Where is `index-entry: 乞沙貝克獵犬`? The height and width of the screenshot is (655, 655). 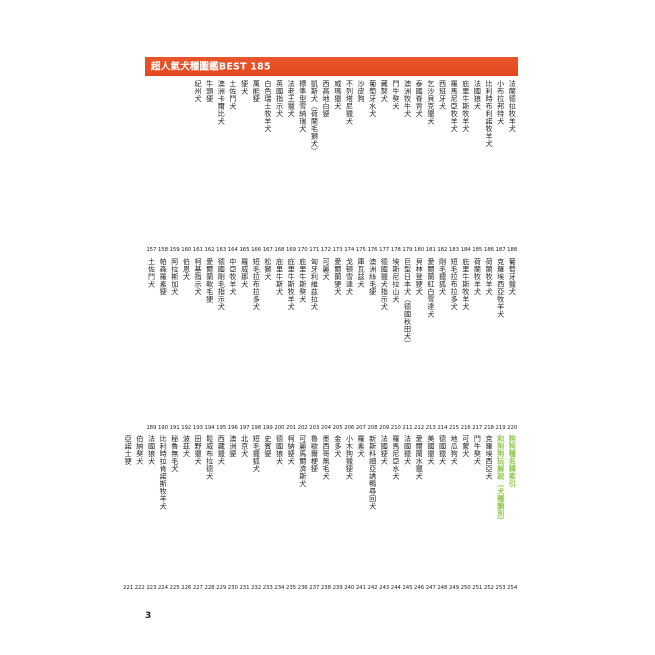 index-entry: 乞沙貝克獵犬 is located at coordinates (431, 102).